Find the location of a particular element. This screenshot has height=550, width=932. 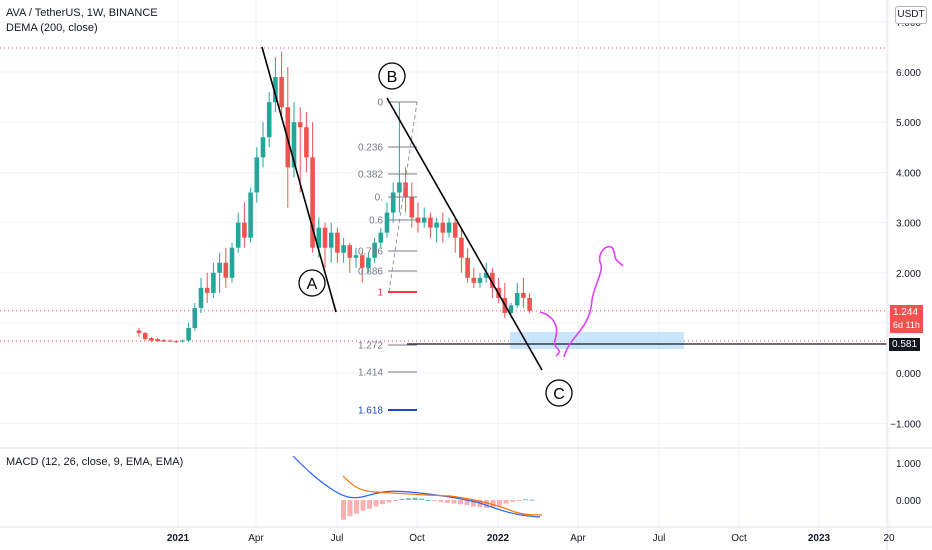

fib-level-label: 1.272 is located at coordinates (370, 346).